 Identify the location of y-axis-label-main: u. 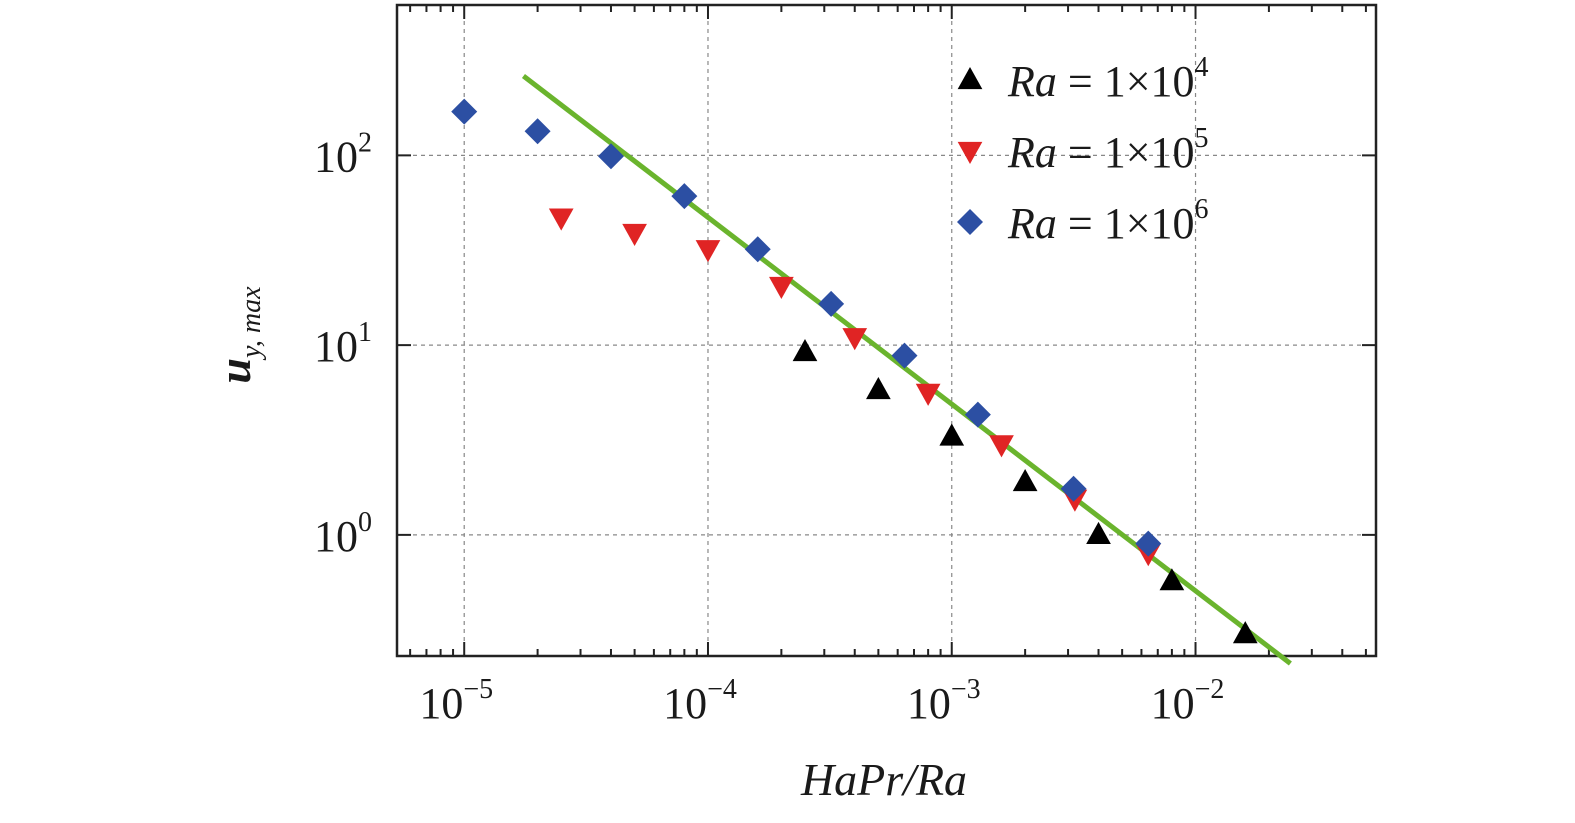
(234, 371).